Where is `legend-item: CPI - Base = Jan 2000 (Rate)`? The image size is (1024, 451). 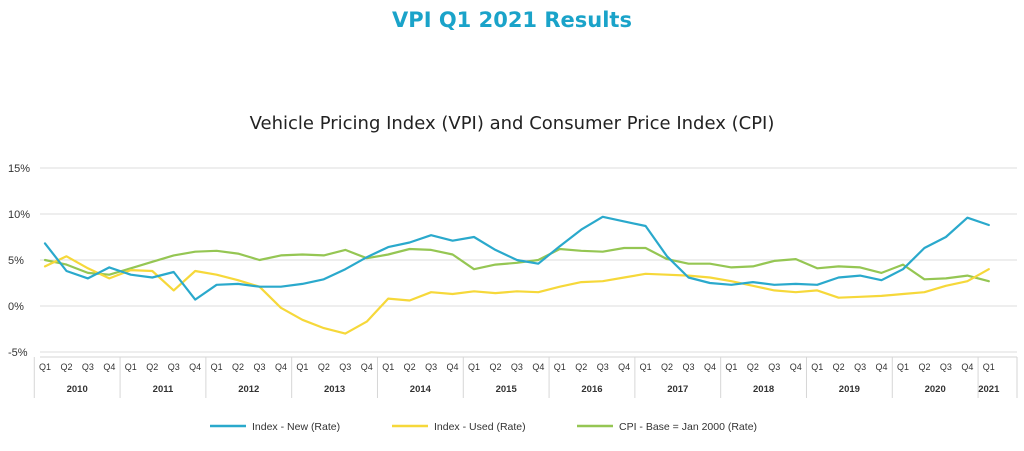 legend-item: CPI - Base = Jan 2000 (Rate) is located at coordinates (667, 427).